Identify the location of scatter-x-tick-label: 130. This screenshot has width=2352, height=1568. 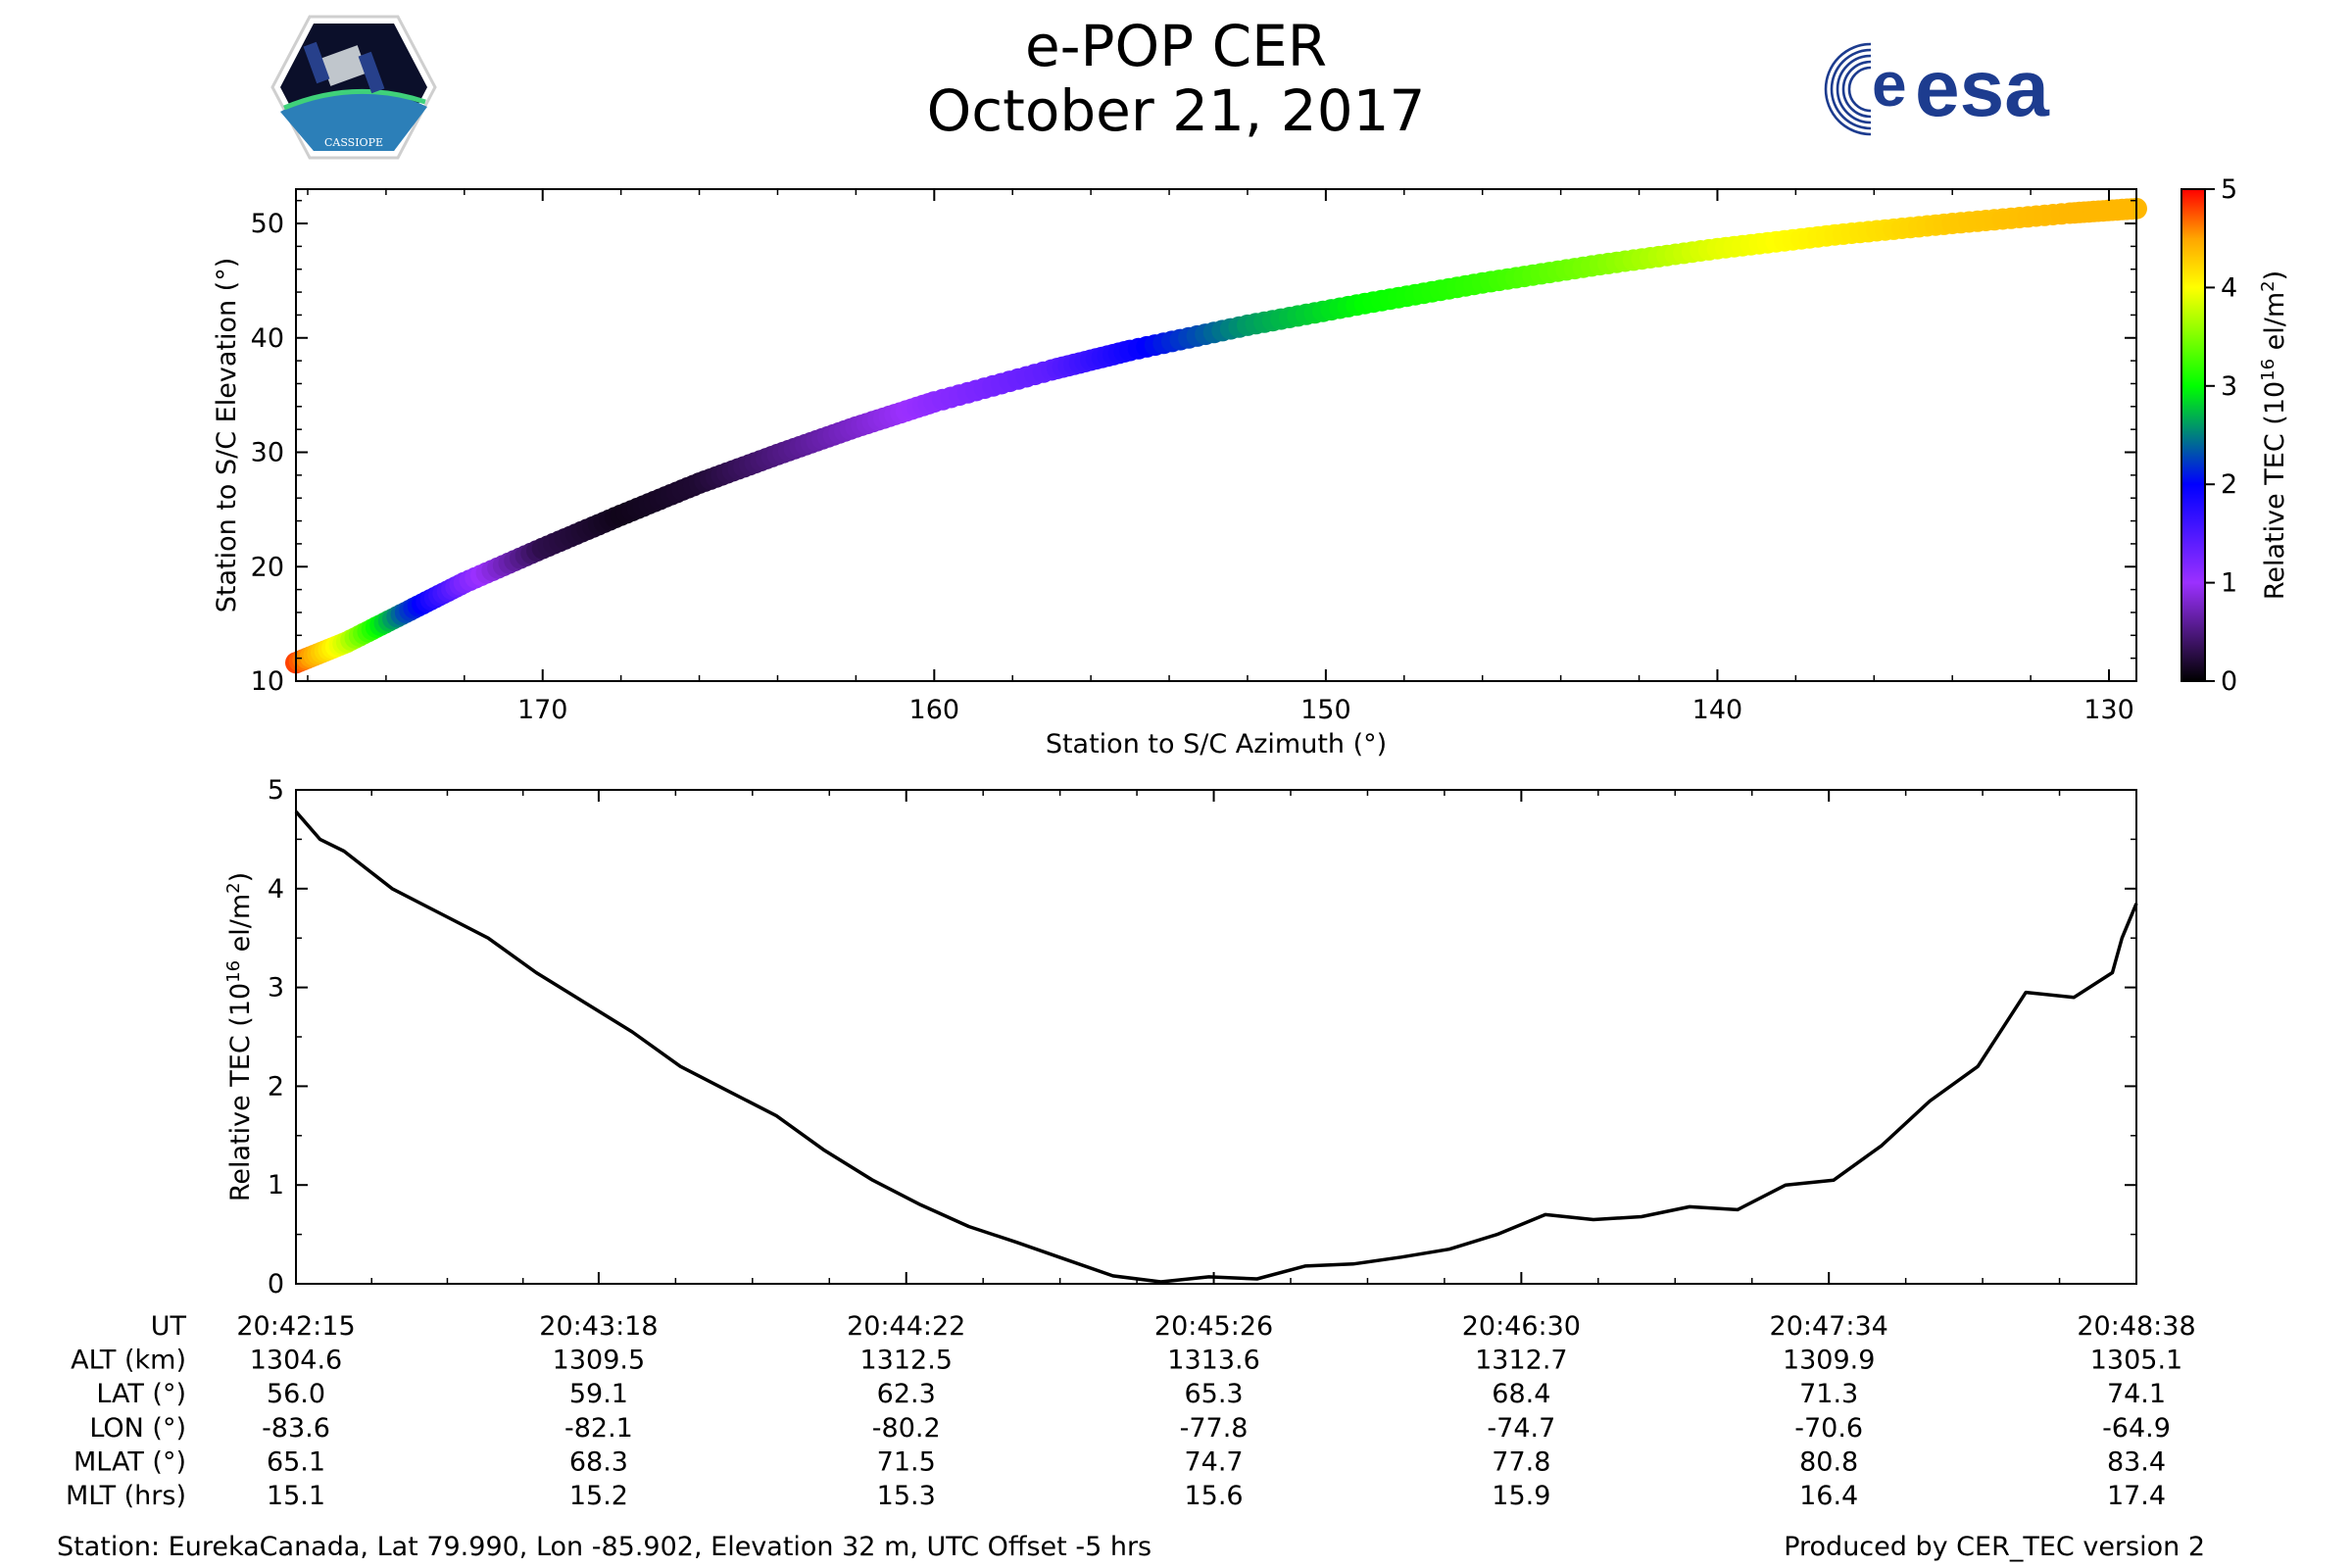
(2108, 710).